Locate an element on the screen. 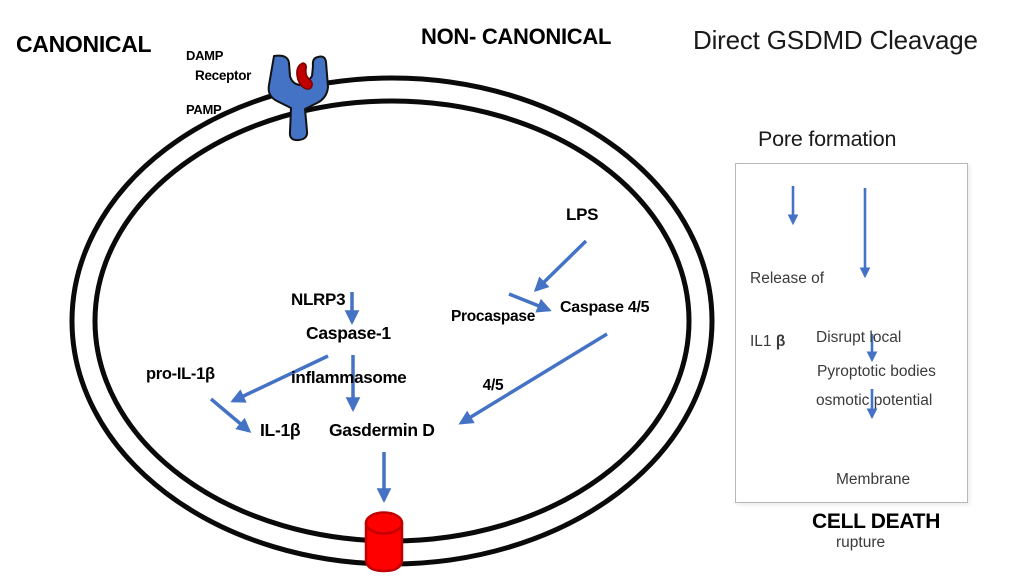 This screenshot has width=1024, height=576. panel-step-rupture: Membrane rupture is located at coordinates (873, 501).